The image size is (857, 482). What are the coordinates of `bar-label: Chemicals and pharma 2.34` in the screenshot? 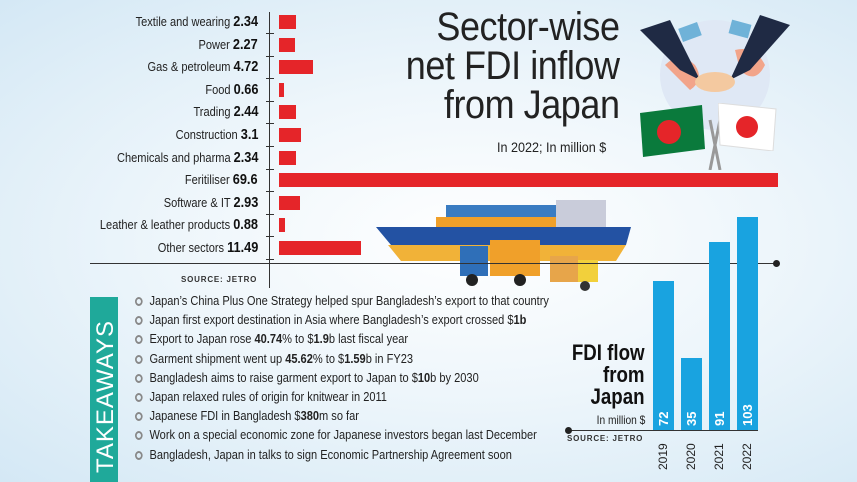 It's located at (187, 157).